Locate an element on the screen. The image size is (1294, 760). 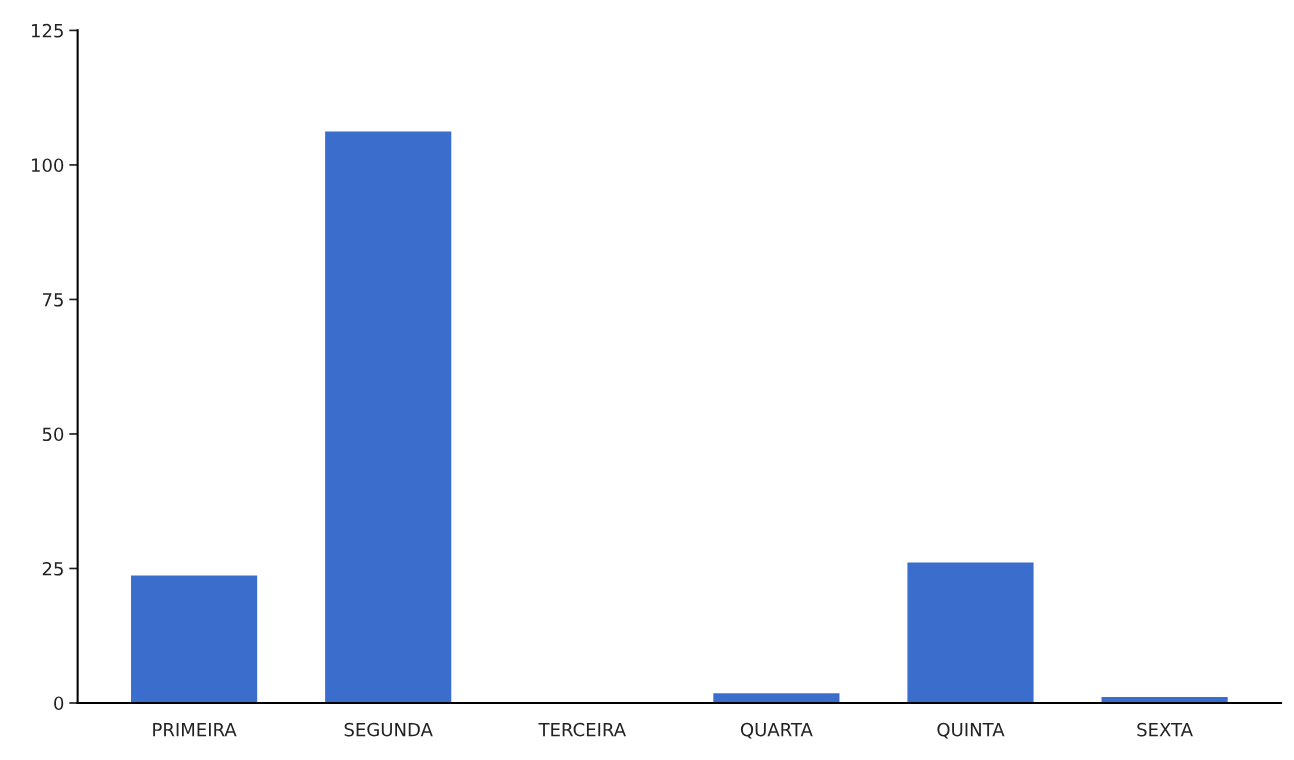
x-tick-label: PRIMEIRA is located at coordinates (195, 730).